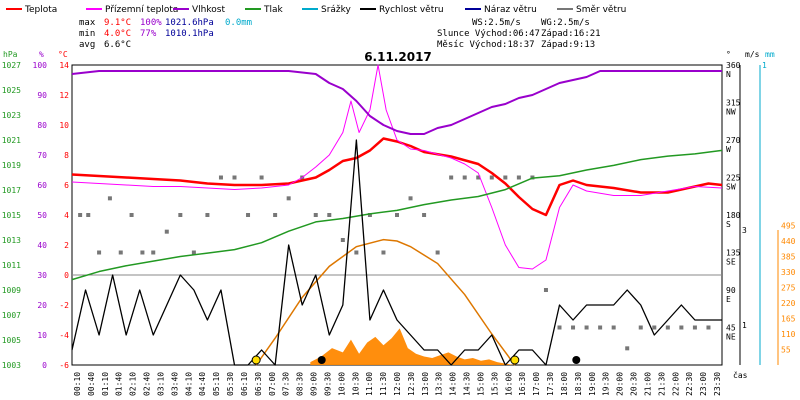  What do you see at coordinates (42, 155) in the screenshot?
I see `pct-tick: 70` at bounding box center [42, 155].